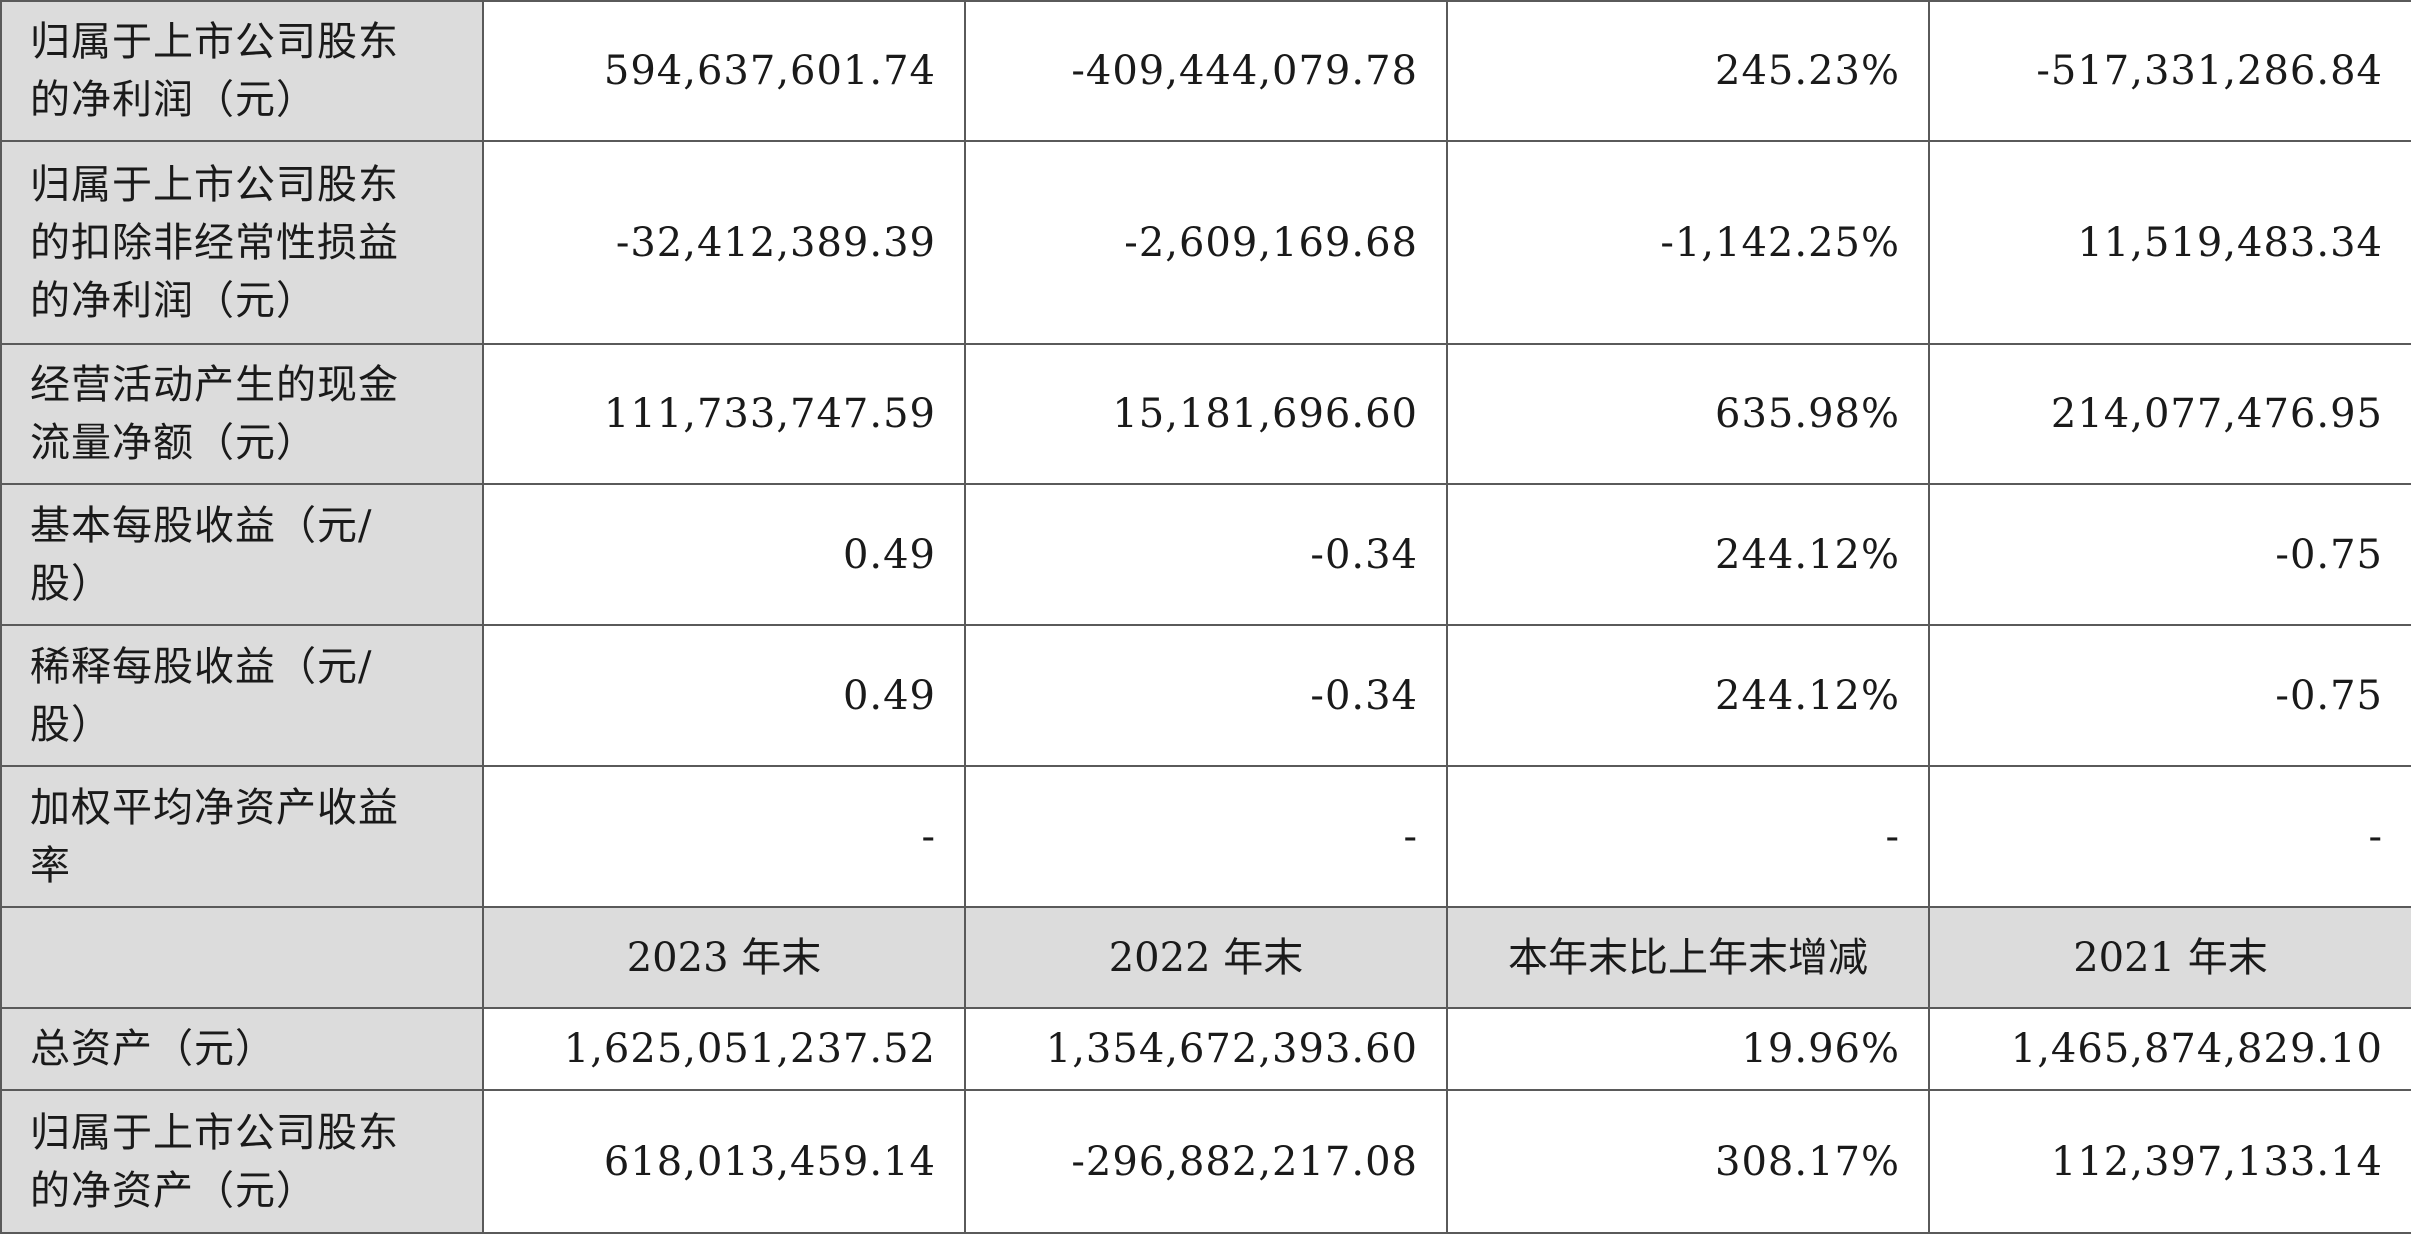 The height and width of the screenshot is (1234, 2411). I want to click on column-header: 2022 年末, so click(1206, 957).